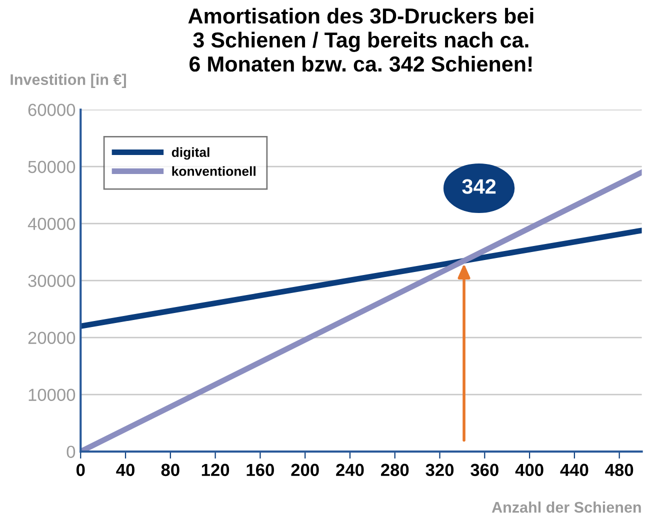 Image resolution: width=645 pixels, height=522 pixels. What do you see at coordinates (52, 167) in the screenshot?
I see `y-tick-label: 50000` at bounding box center [52, 167].